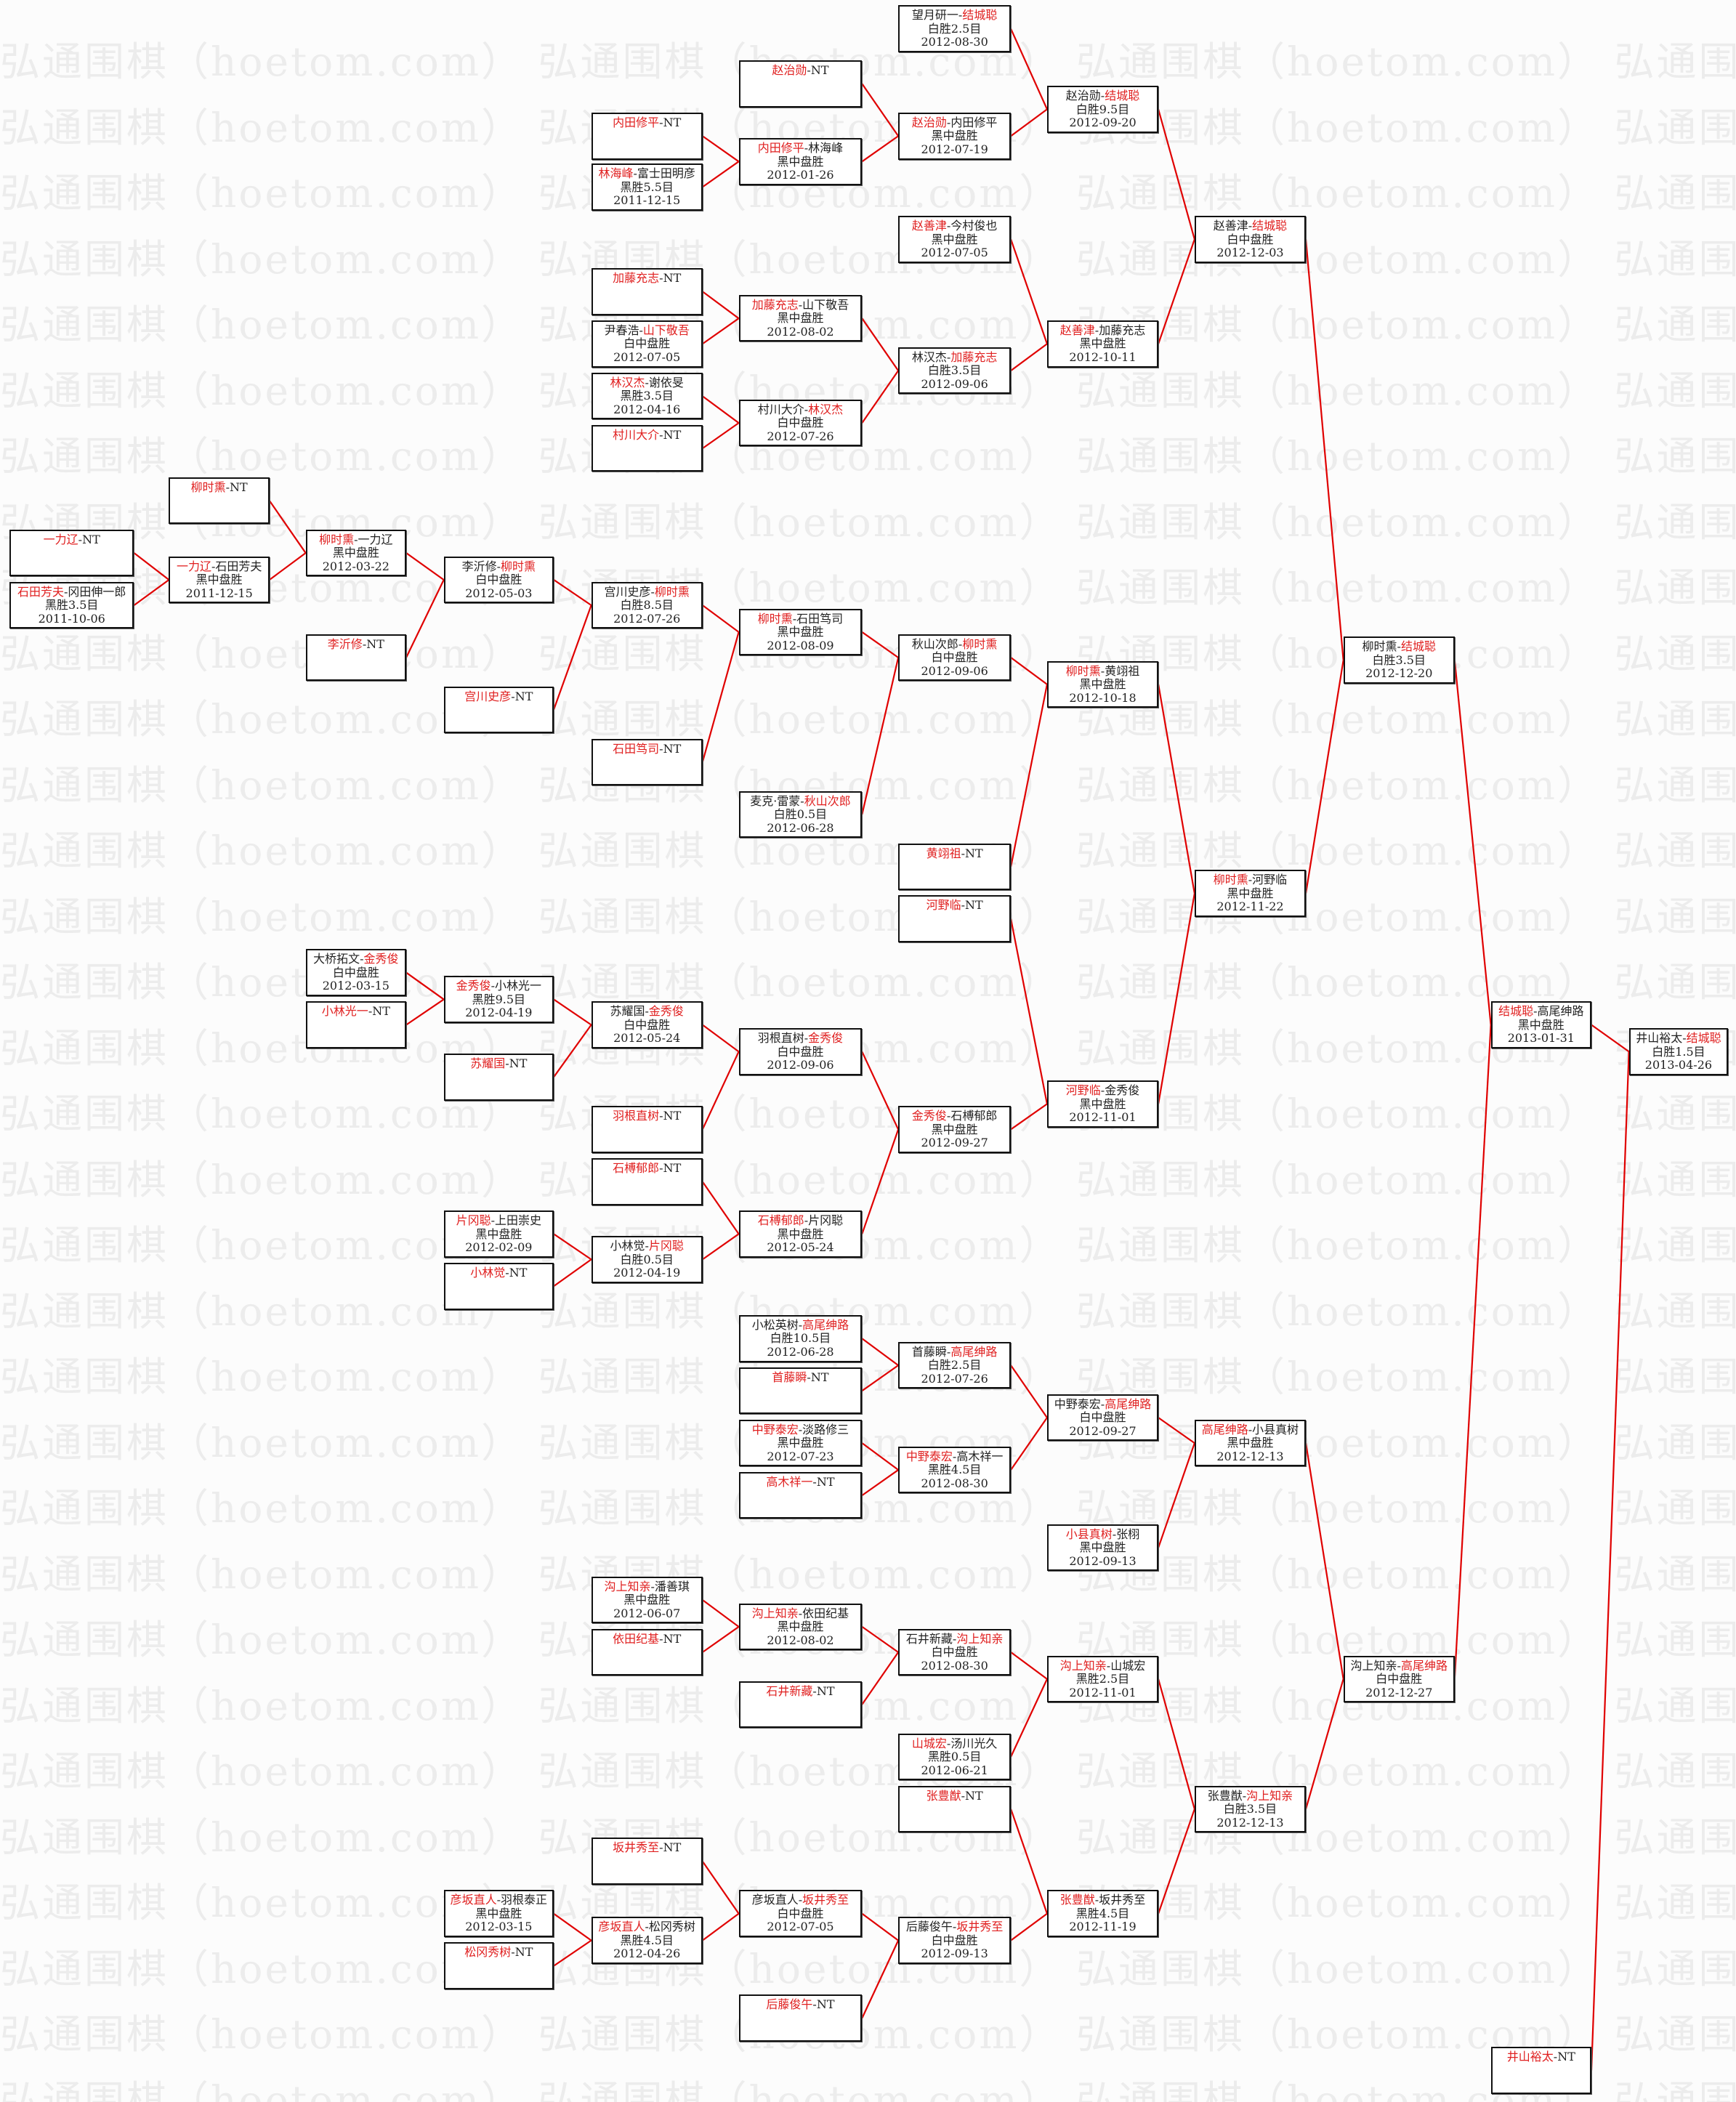  What do you see at coordinates (356, 1024) in the screenshot?
I see `bye-entry-box: 小林光一-NT` at bounding box center [356, 1024].